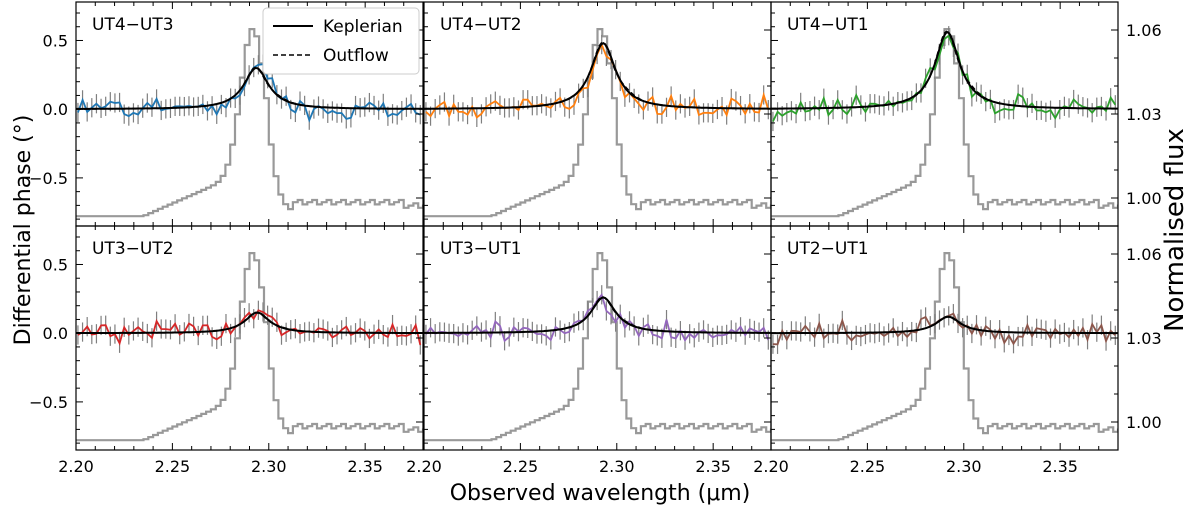 The height and width of the screenshot is (509, 1200). I want to click on panel-ut4-ut1: UT4−UT1 1.06 1.03 1.00, so click(966, 114).